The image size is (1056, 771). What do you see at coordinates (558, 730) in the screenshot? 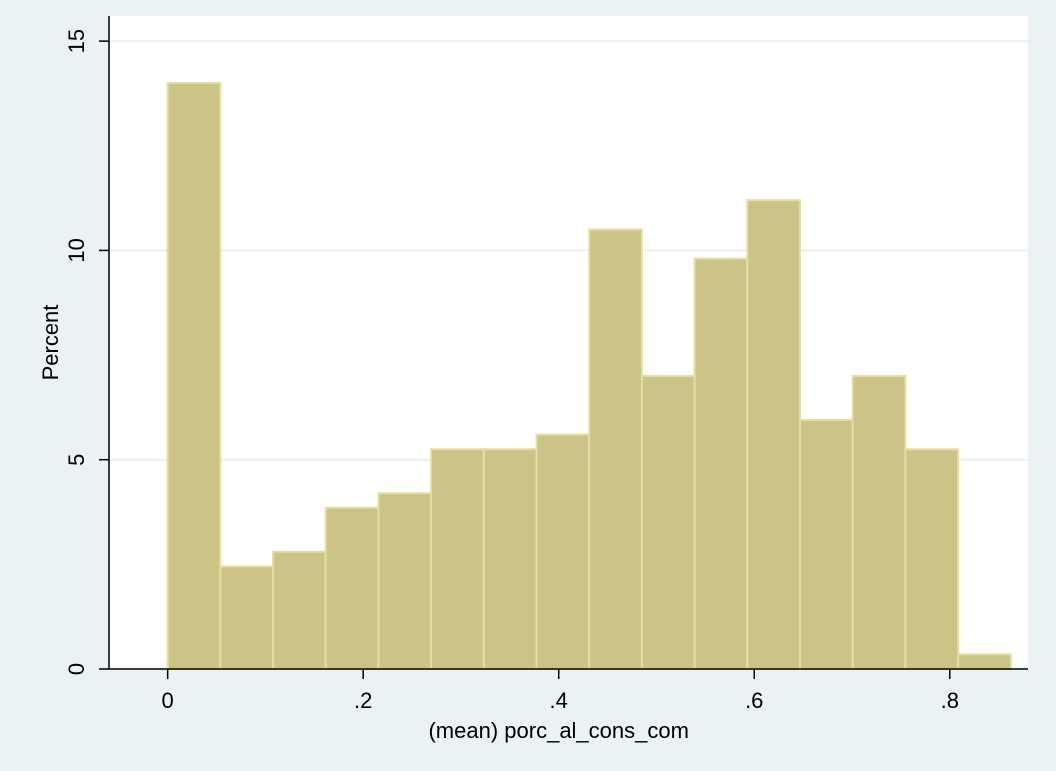
I see `x-axis-title: (mean) porc_al_cons_com` at bounding box center [558, 730].